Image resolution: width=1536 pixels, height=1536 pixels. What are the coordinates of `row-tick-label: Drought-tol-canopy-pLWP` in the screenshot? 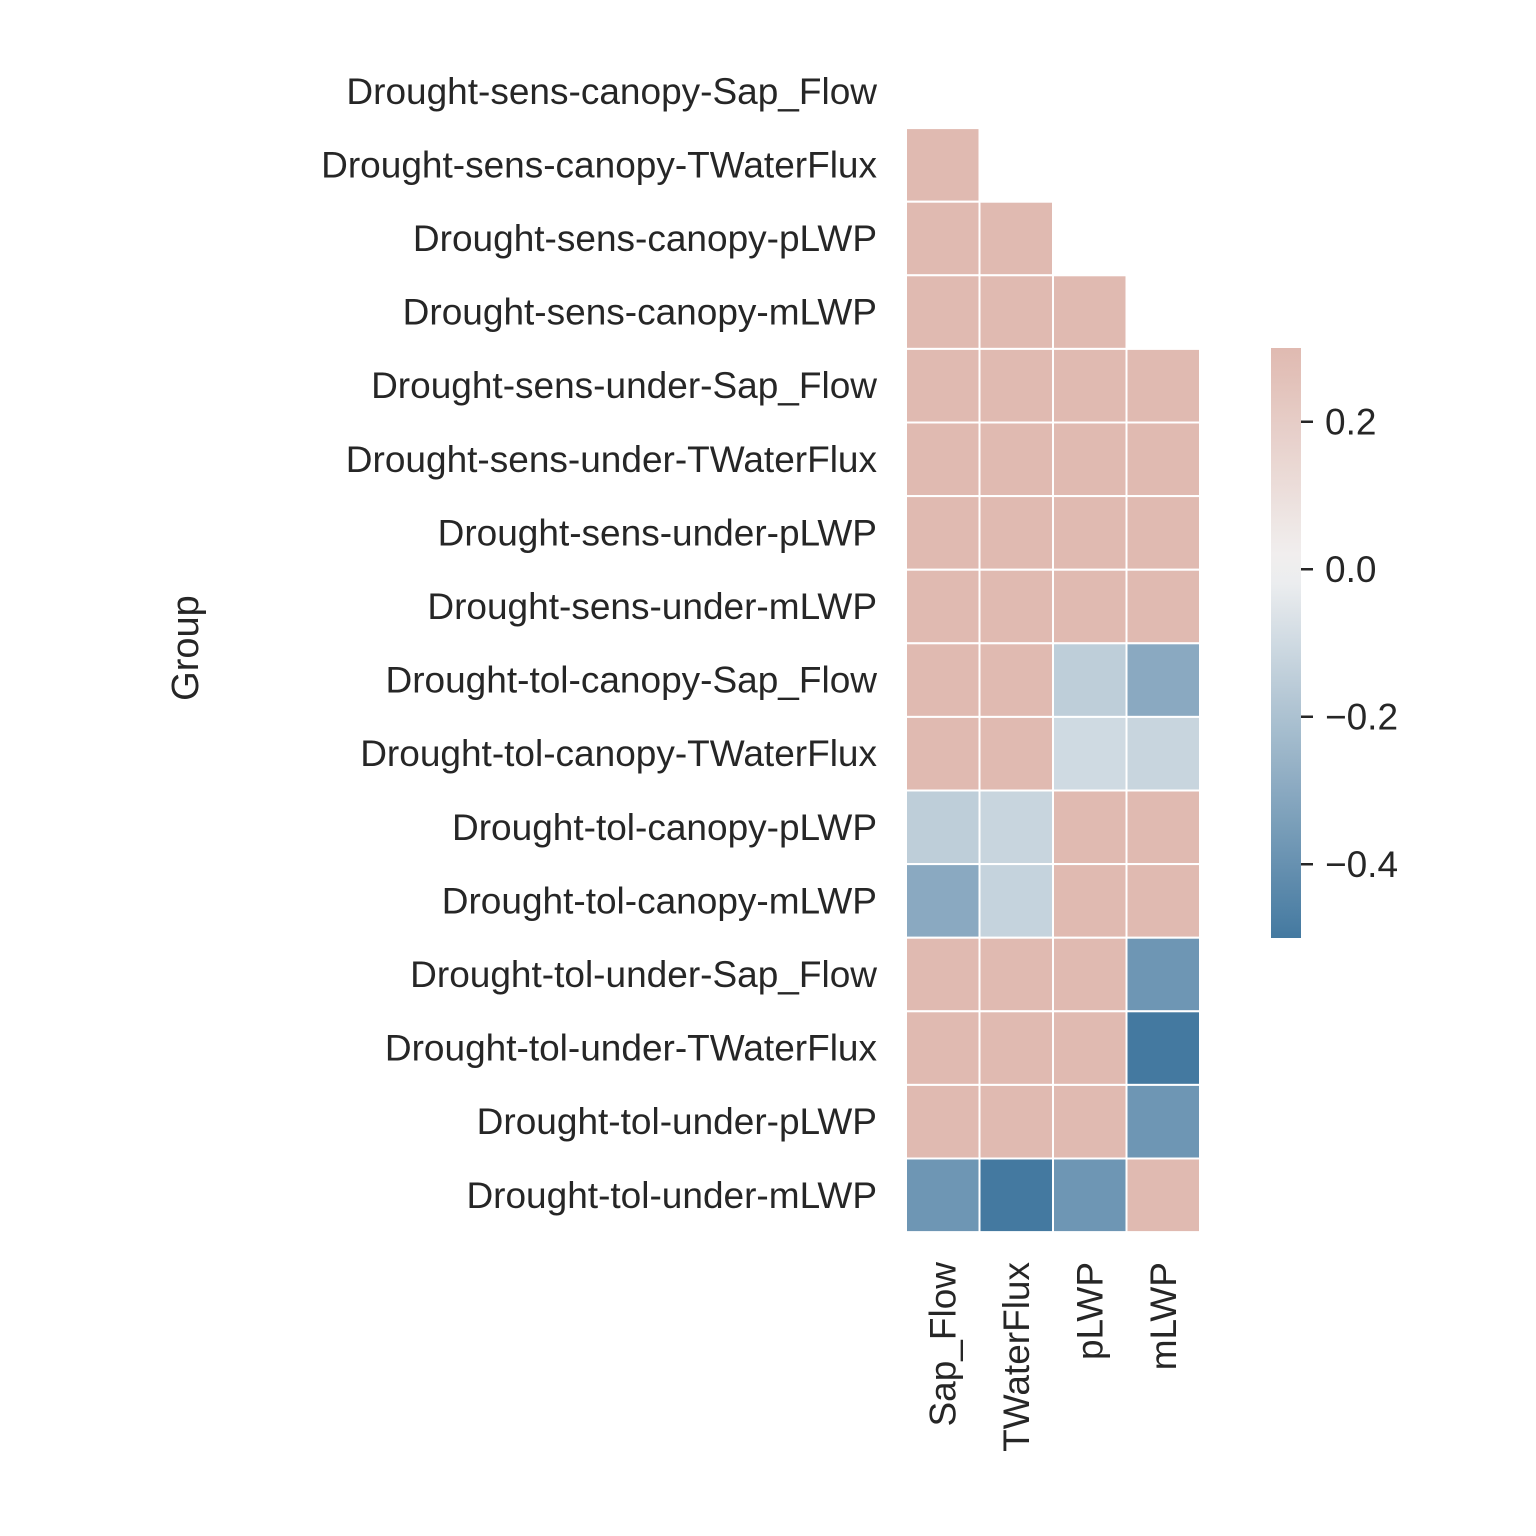 It's located at (664, 827).